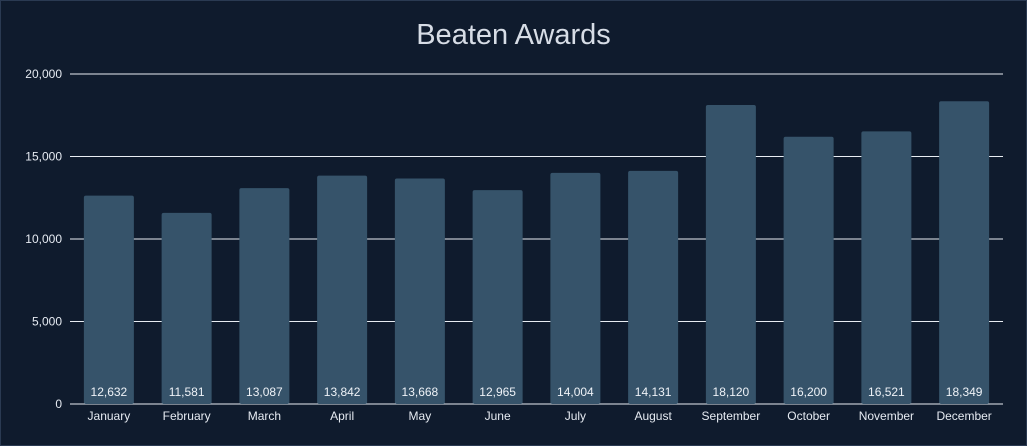 The height and width of the screenshot is (446, 1027). Describe the element at coordinates (808, 416) in the screenshot. I see `x-tick-label: October` at that location.